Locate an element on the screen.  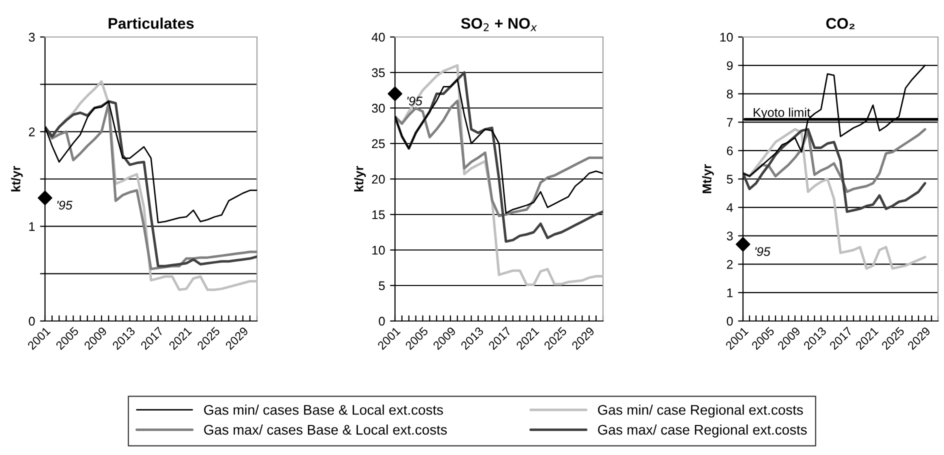
ref-line-label: Kyoto limit is located at coordinates (782, 114).